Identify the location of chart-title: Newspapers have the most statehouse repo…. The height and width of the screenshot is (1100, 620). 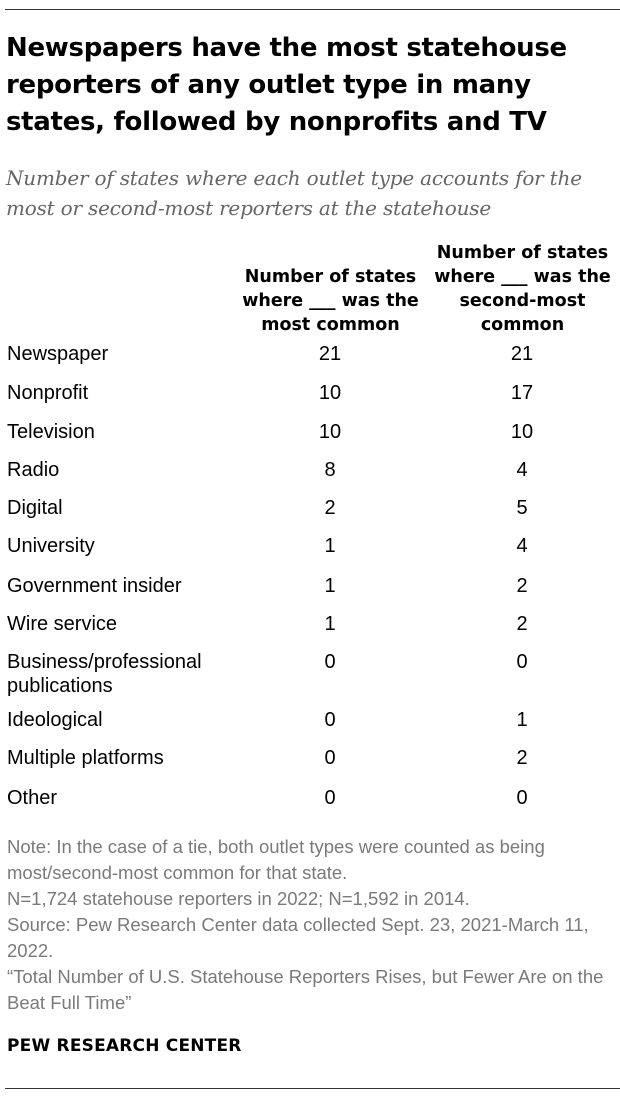
(286, 85).